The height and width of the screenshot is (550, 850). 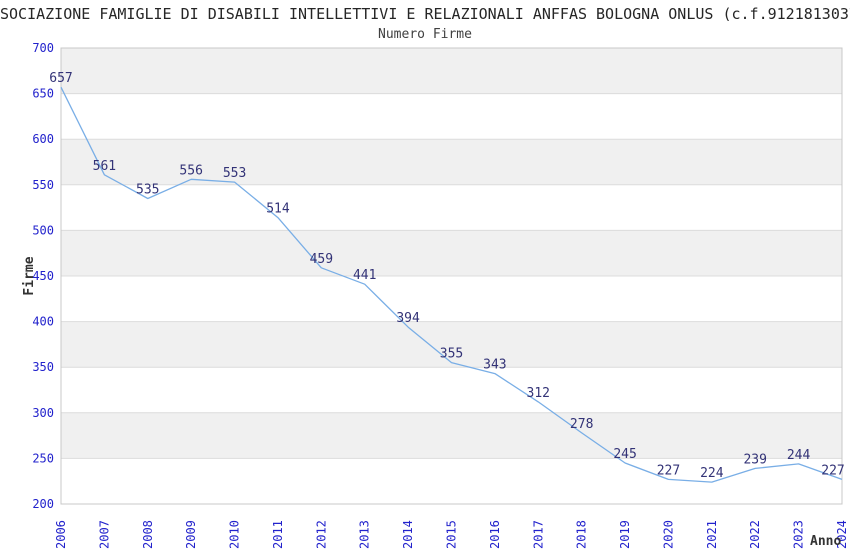 What do you see at coordinates (147, 189) in the screenshot?
I see `point-label: 535` at bounding box center [147, 189].